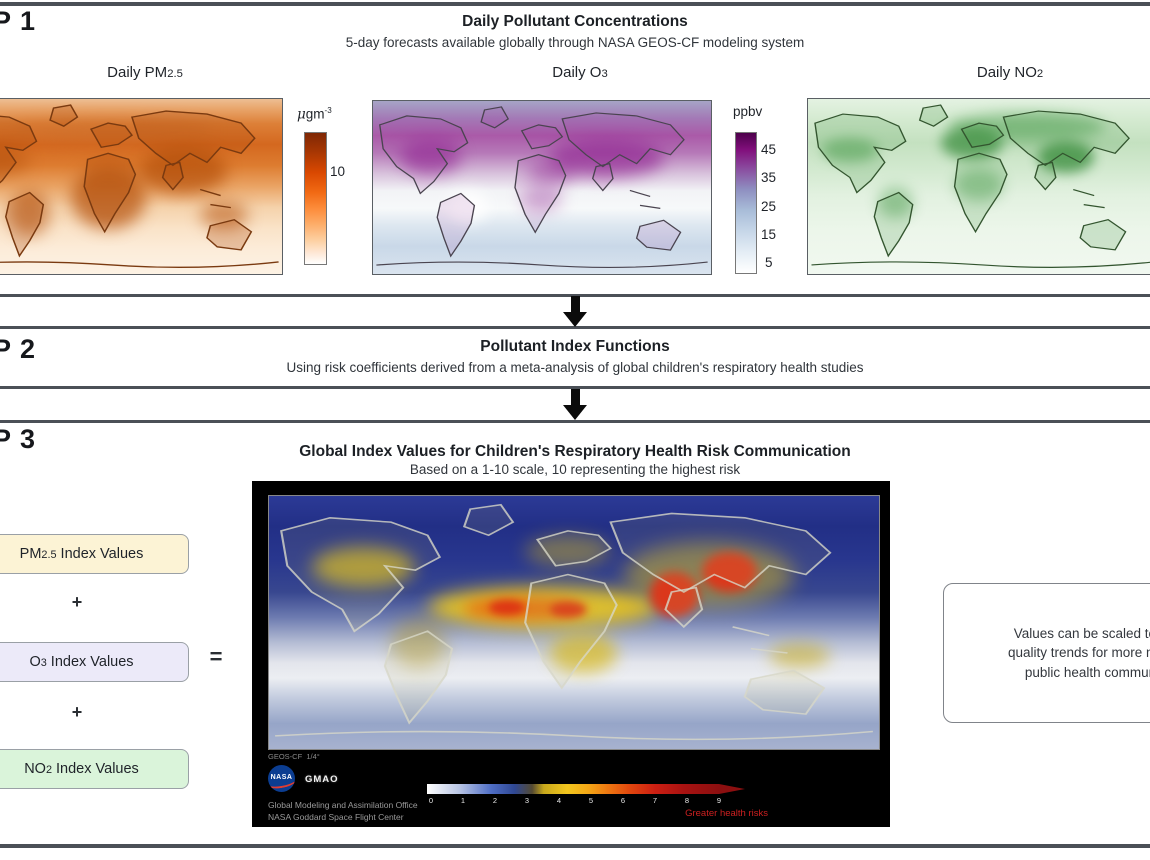 The image size is (1150, 860). I want to click on no2-coastlines, so click(979, 186).